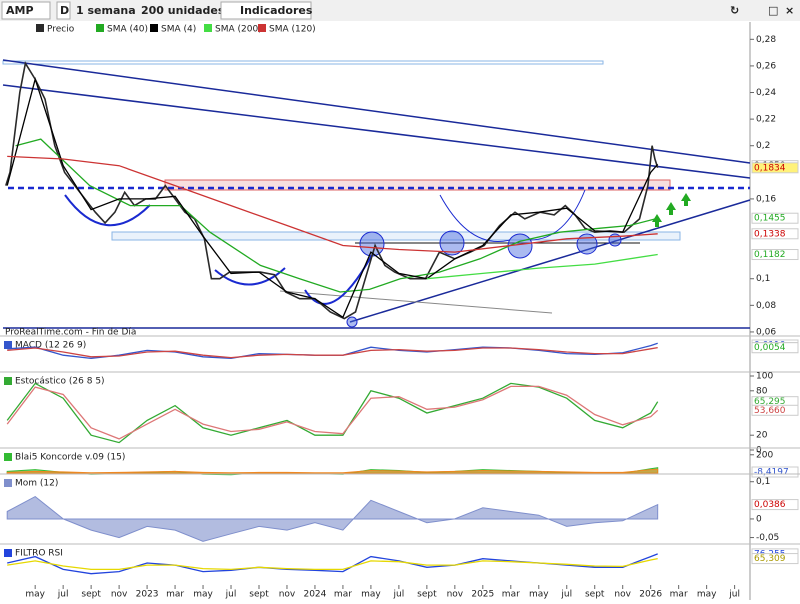 Image resolution: width=800 pixels, height=604 pixels. I want to click on units: 200 unidades, so click(183, 10).